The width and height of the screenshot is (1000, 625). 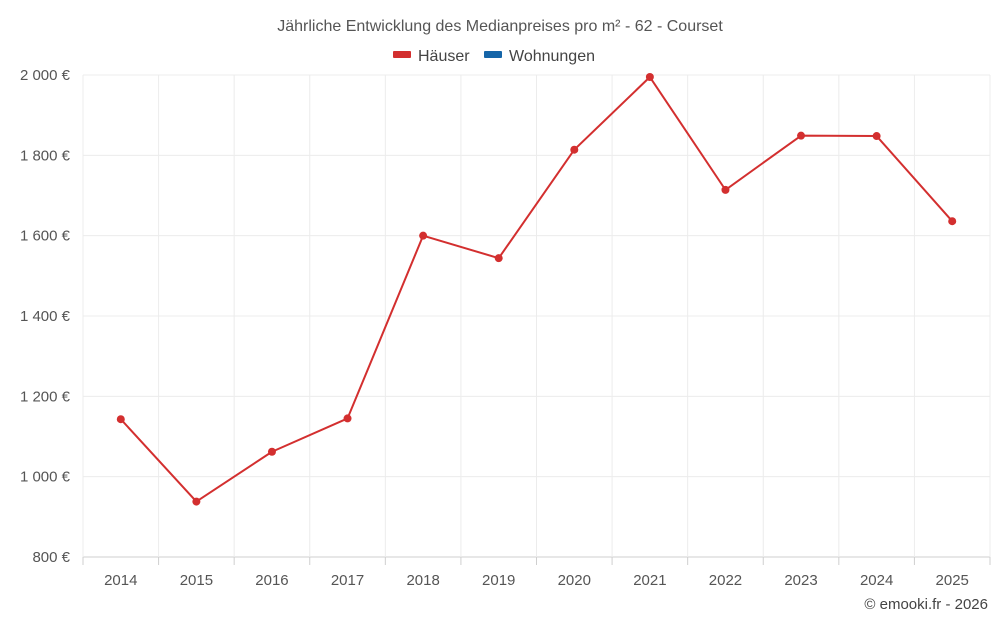 I want to click on y-tick-label: 2 000 €, so click(x=45, y=75).